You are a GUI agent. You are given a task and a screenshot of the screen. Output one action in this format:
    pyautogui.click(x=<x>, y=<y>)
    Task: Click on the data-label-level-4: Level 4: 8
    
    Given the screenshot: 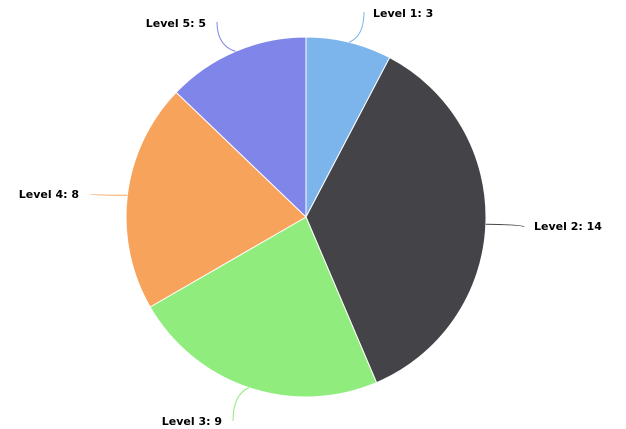 What is the action you would take?
    pyautogui.click(x=49, y=194)
    